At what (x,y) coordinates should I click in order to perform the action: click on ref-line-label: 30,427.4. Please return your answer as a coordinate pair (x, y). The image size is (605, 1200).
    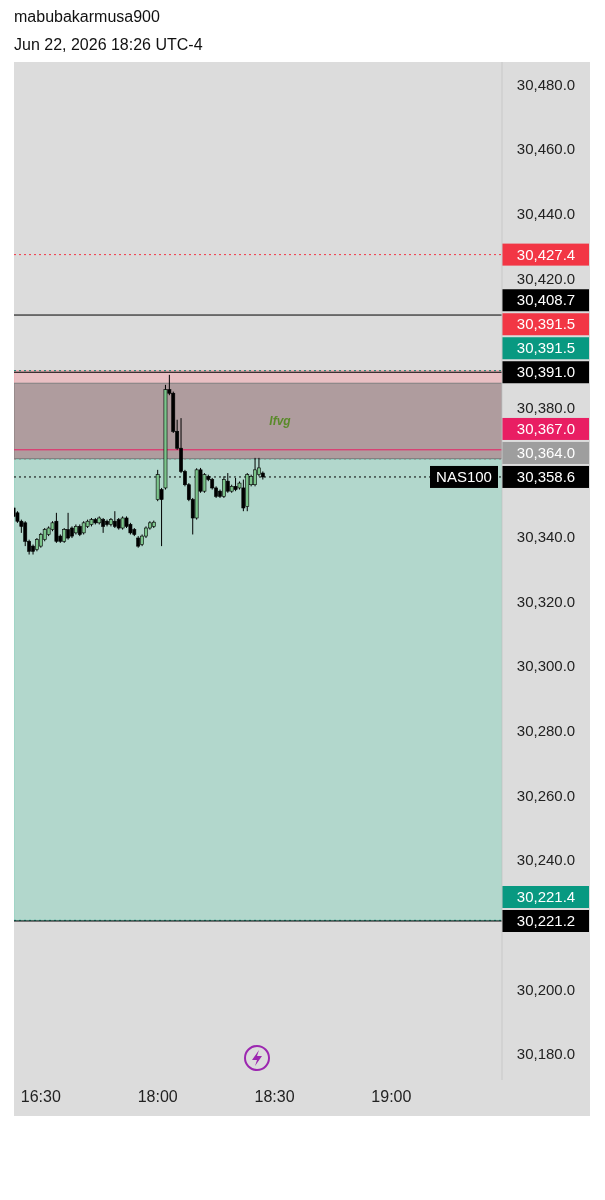
    Looking at the image, I should click on (546, 254).